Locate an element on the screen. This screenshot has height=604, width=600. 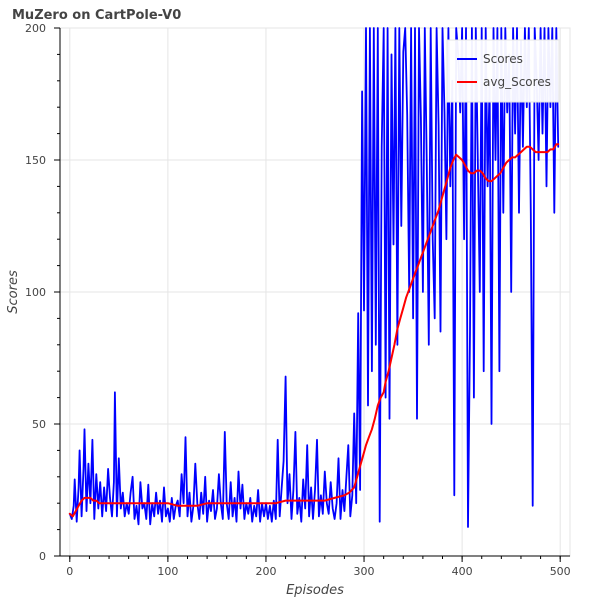
y-tick-label: 200 is located at coordinates (35, 28).